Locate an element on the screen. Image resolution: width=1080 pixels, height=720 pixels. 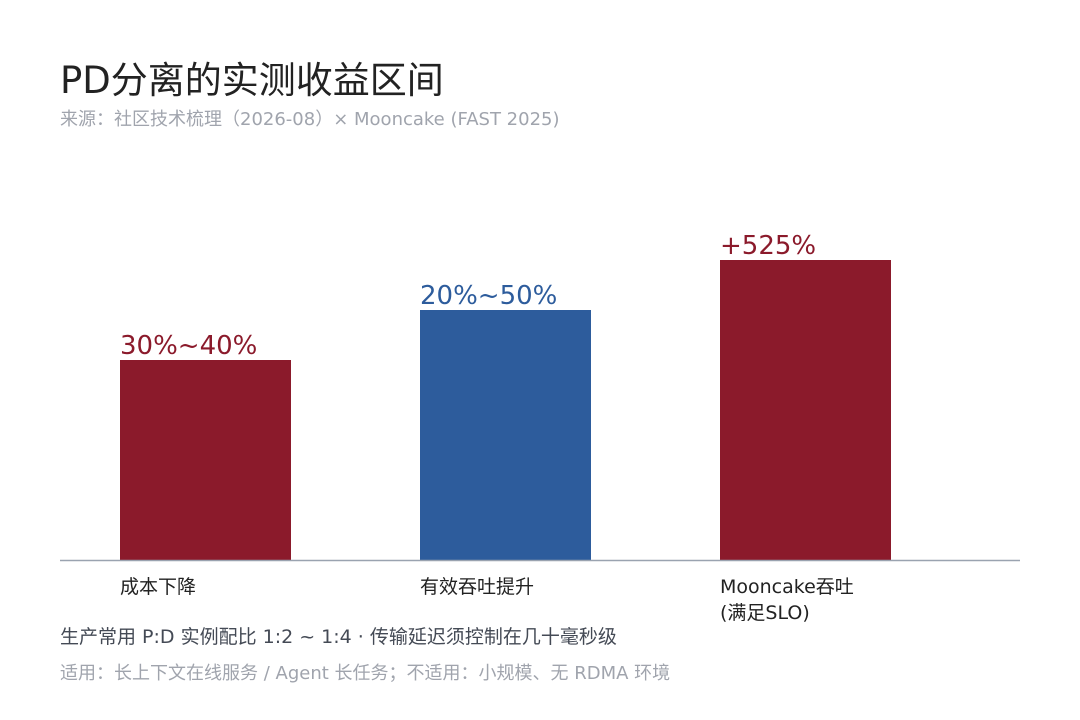
chart-subtitle: 来源：社区技术梳理（2026-08）× Mooncake (FAST 2025) is located at coordinates (310, 119).